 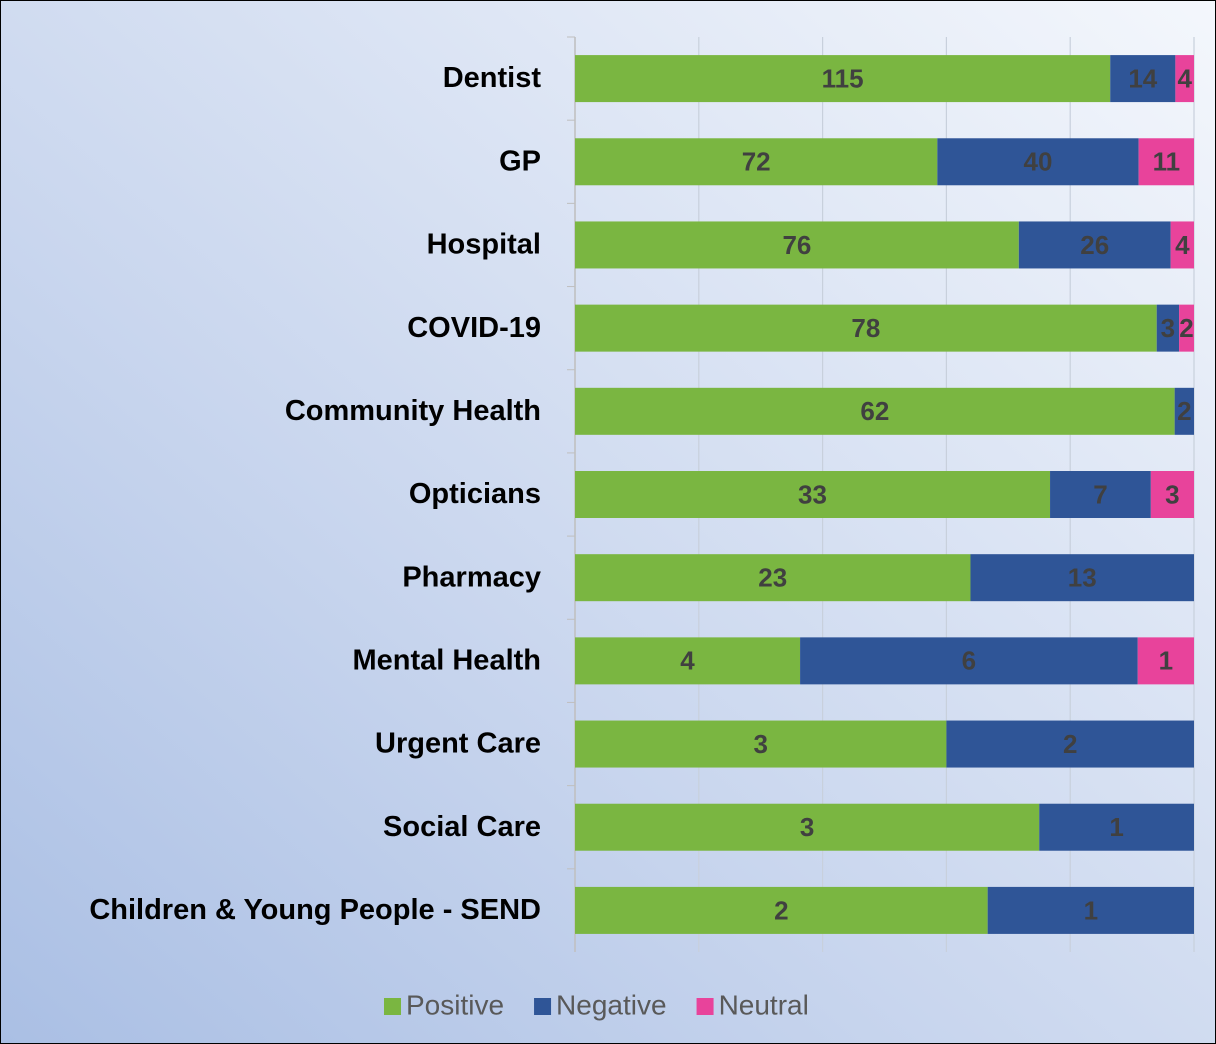 I want to click on y-tick-label: Urgent Care, so click(x=458, y=744).